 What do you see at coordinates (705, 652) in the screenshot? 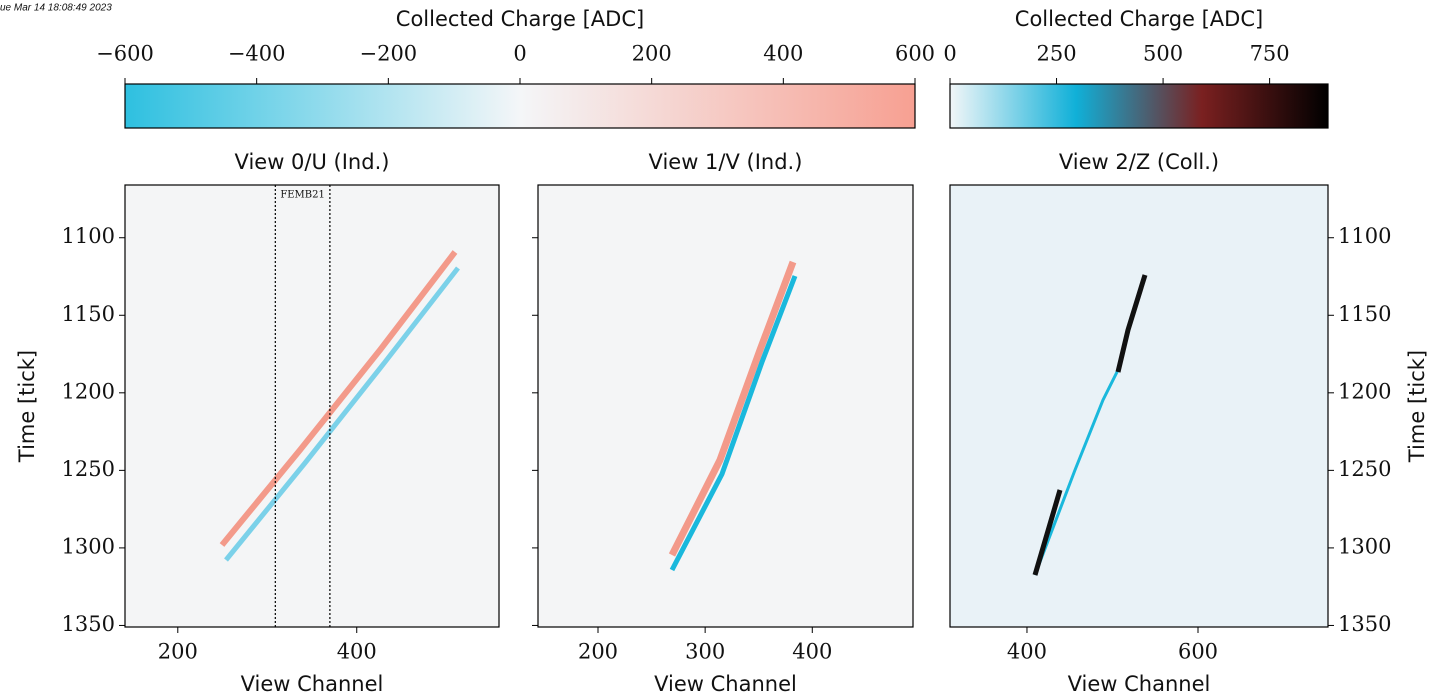
I see `x-tick-label: 300` at bounding box center [705, 652].